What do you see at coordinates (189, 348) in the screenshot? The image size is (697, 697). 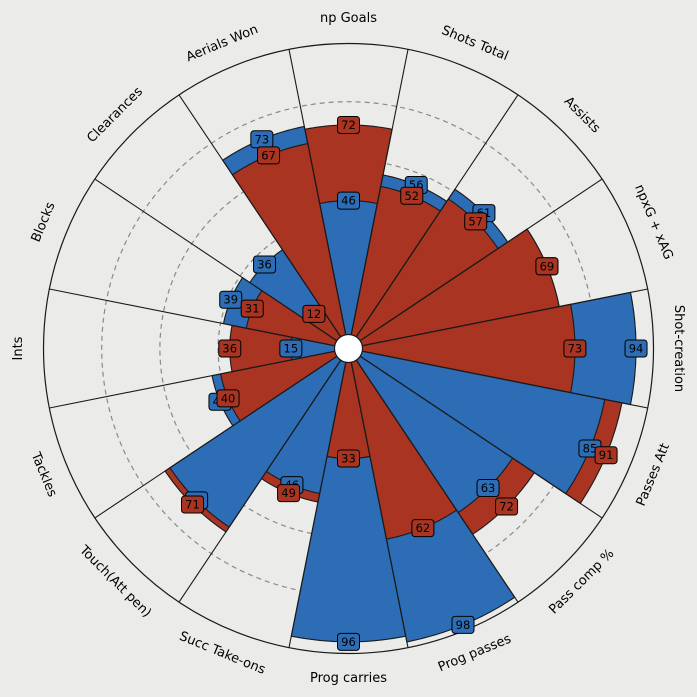 I see `slice-background` at bounding box center [189, 348].